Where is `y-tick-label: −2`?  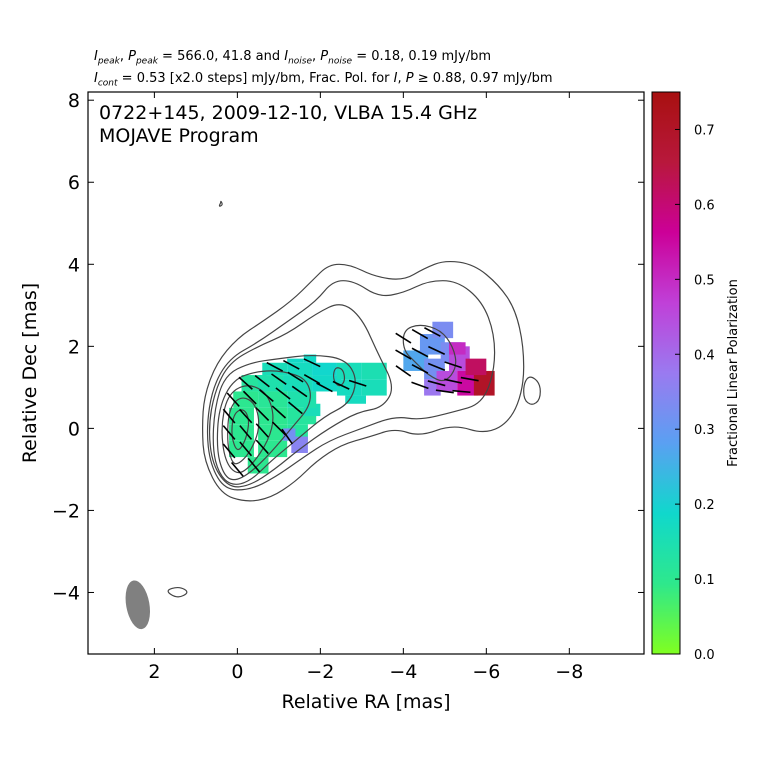 y-tick-label: −2 is located at coordinates (66, 511).